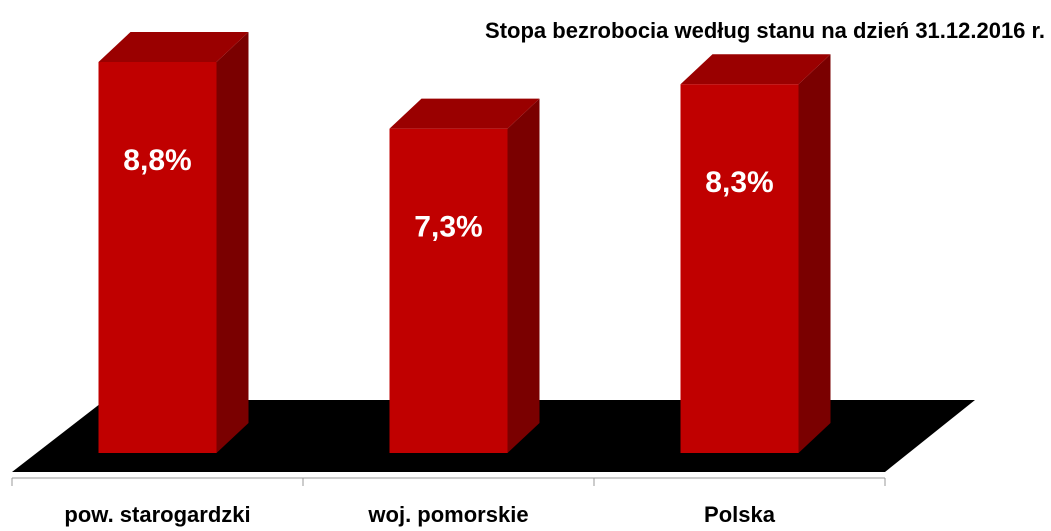  I want to click on x-tick-label: woj. pomorskie, so click(447, 514).